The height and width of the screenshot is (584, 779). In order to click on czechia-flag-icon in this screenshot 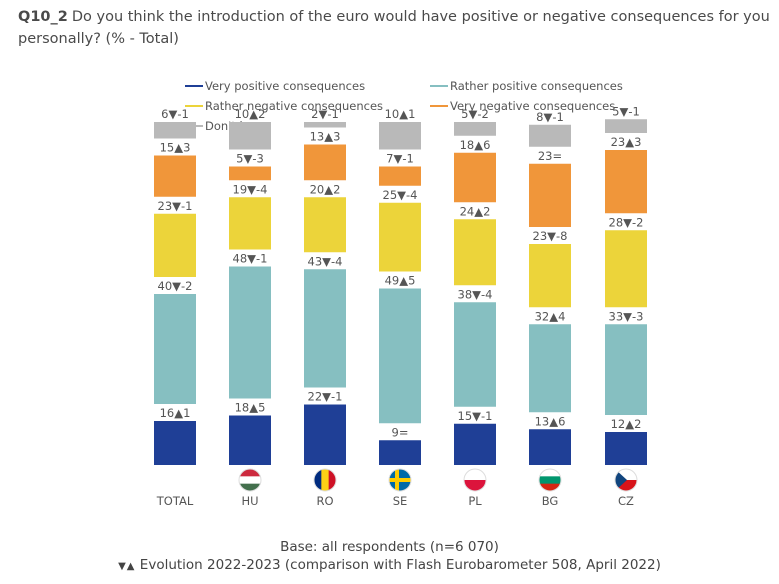, I will do `click(626, 480)`.